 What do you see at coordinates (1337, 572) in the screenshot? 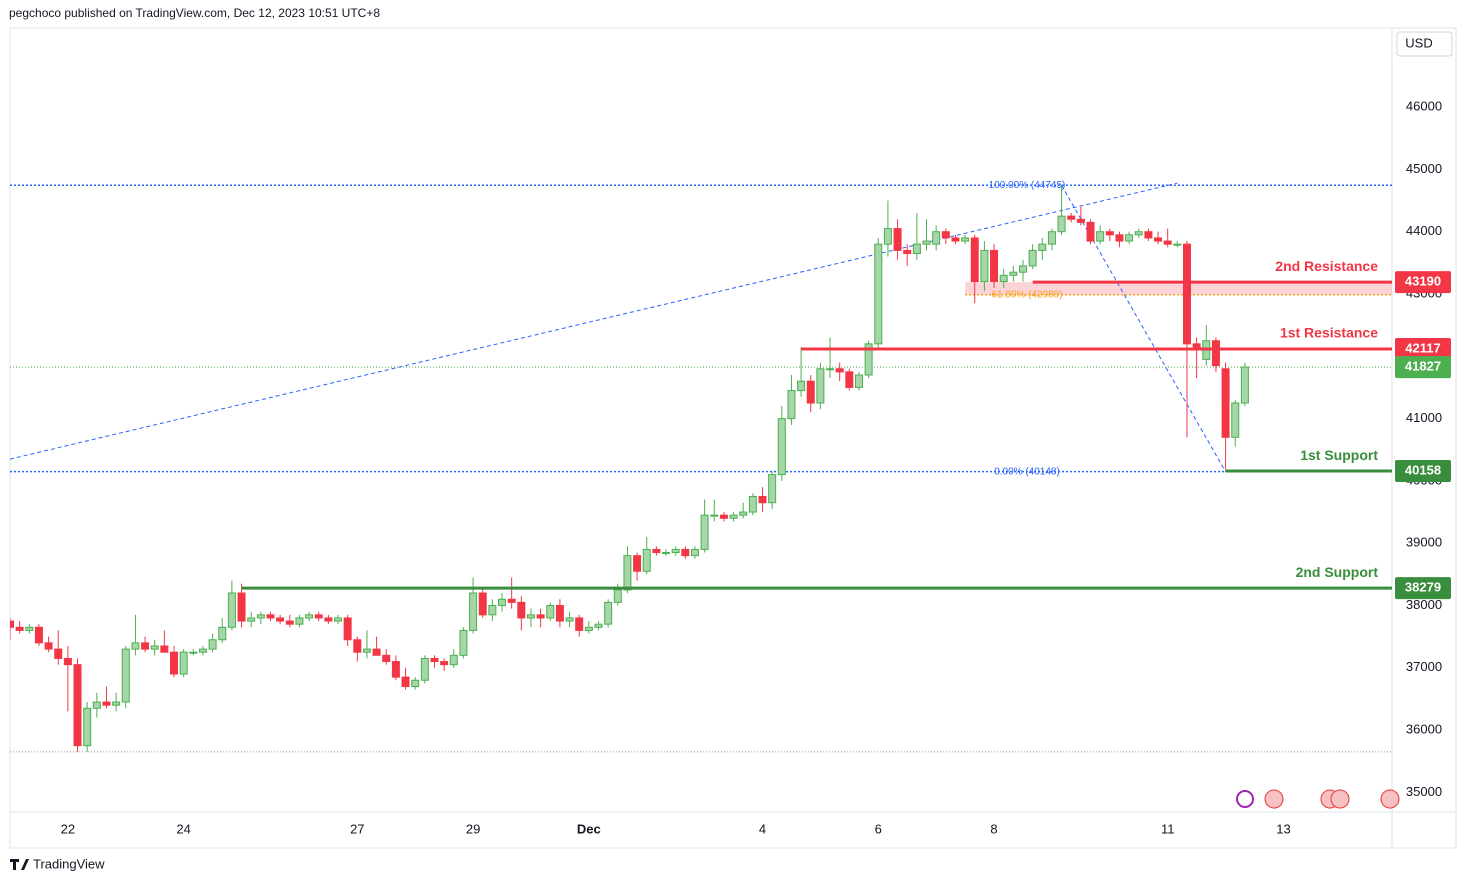
I see `level-label: 2nd Support` at bounding box center [1337, 572].